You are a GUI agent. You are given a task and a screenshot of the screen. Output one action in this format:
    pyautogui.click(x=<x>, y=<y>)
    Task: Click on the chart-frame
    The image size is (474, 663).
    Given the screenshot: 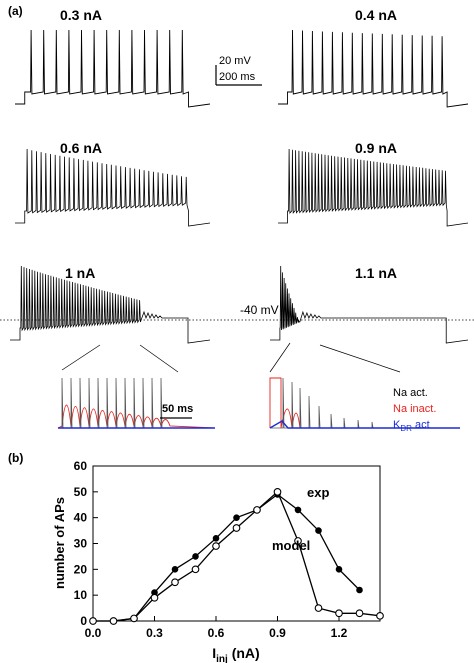 What is the action you would take?
    pyautogui.click(x=236, y=543)
    